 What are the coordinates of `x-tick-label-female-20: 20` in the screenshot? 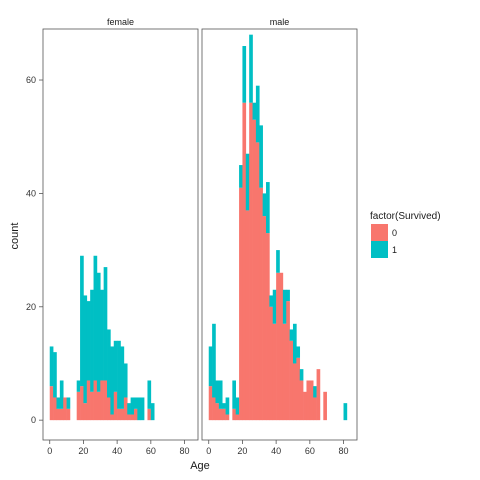 It's located at (83, 451).